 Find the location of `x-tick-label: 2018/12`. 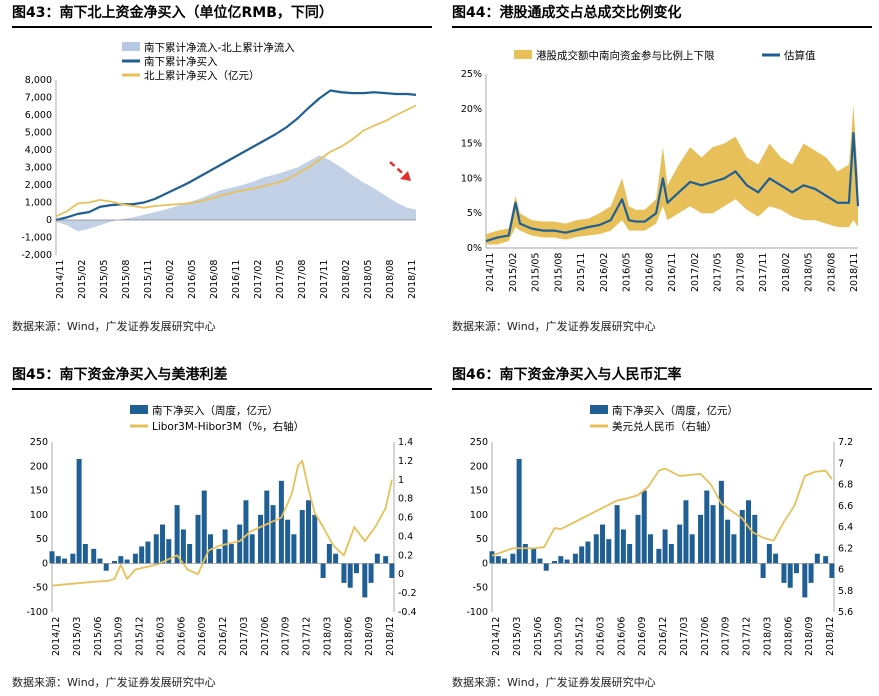

x-tick-label: 2018/12 is located at coordinates (390, 636).